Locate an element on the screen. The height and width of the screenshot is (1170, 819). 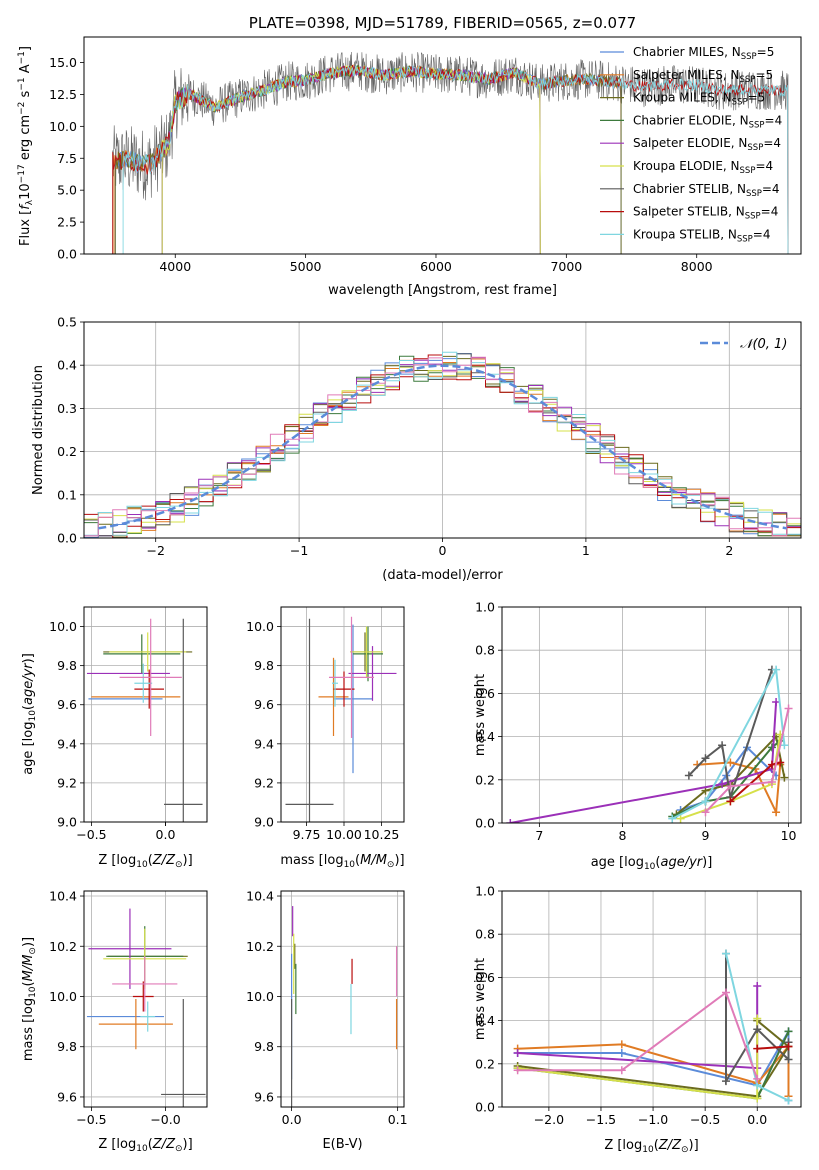
y-tick-label: 0.5 is located at coordinates (67, 322).